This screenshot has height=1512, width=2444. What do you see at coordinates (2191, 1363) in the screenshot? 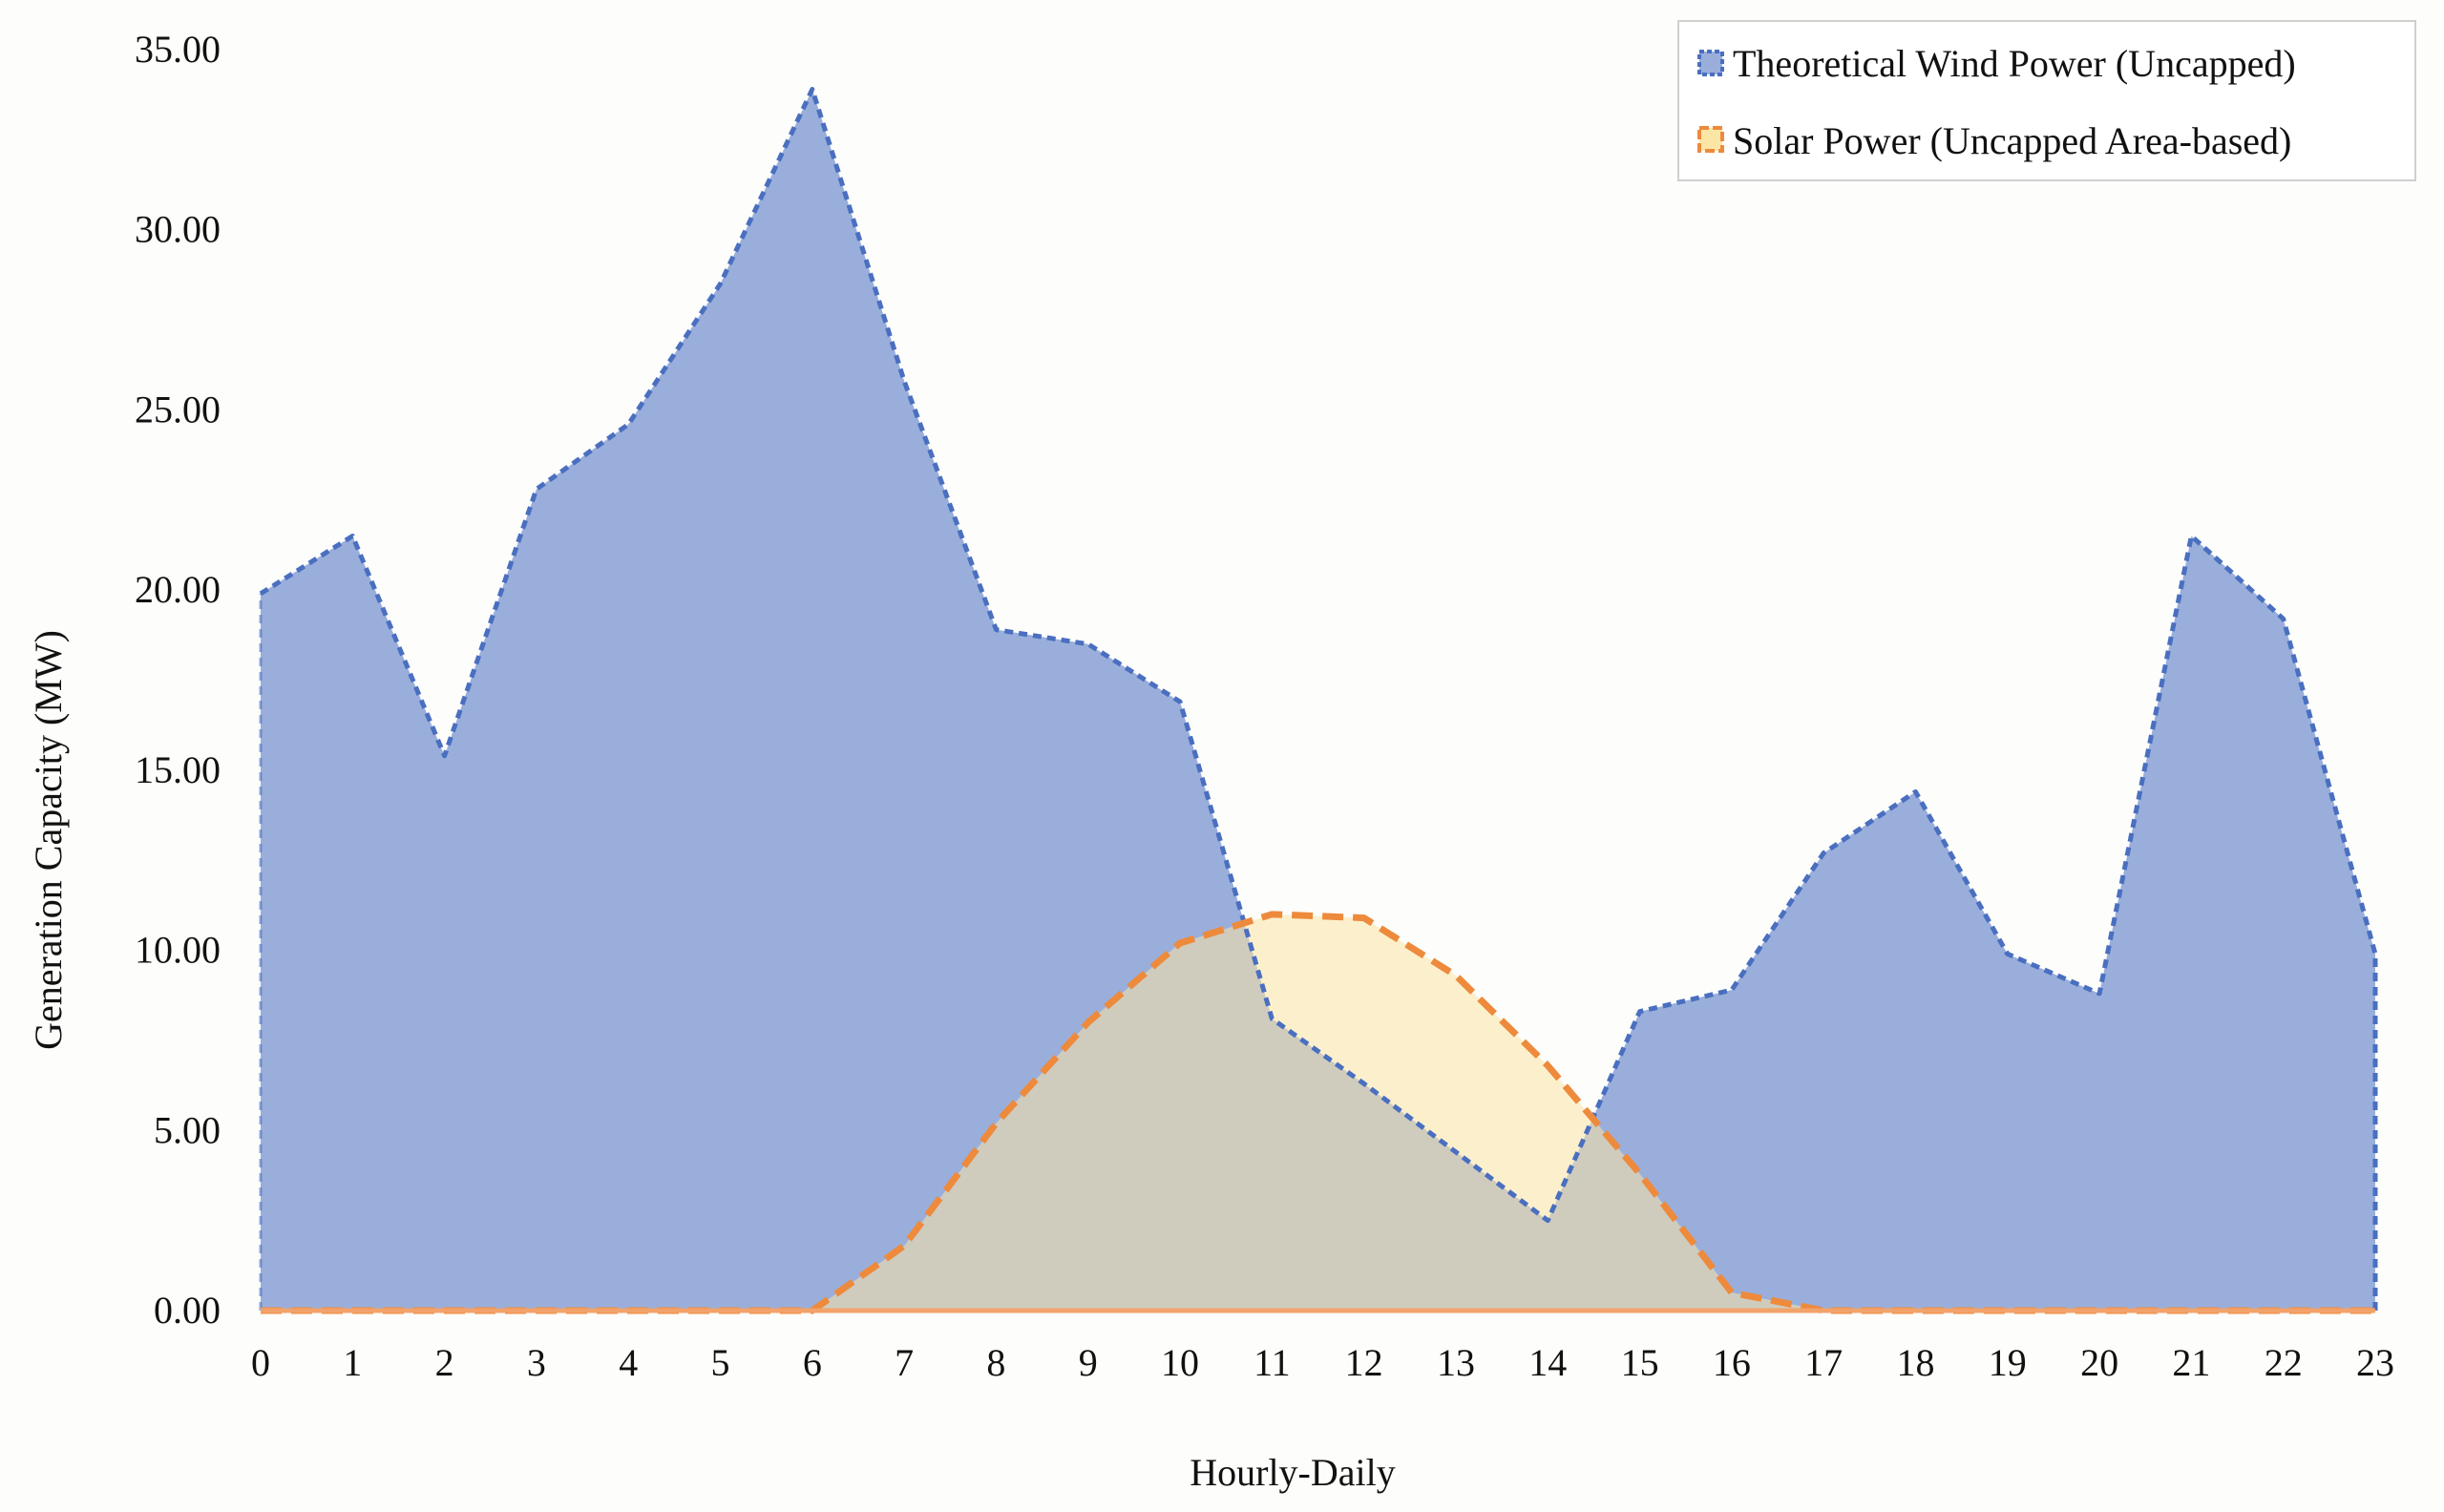
I see `x-tick-label: 21` at bounding box center [2191, 1363].